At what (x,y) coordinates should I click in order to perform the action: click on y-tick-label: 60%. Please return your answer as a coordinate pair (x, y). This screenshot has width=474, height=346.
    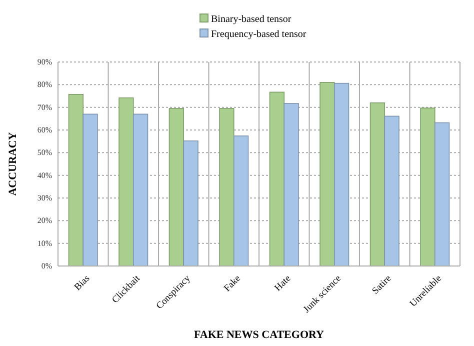
    Looking at the image, I should click on (44, 130).